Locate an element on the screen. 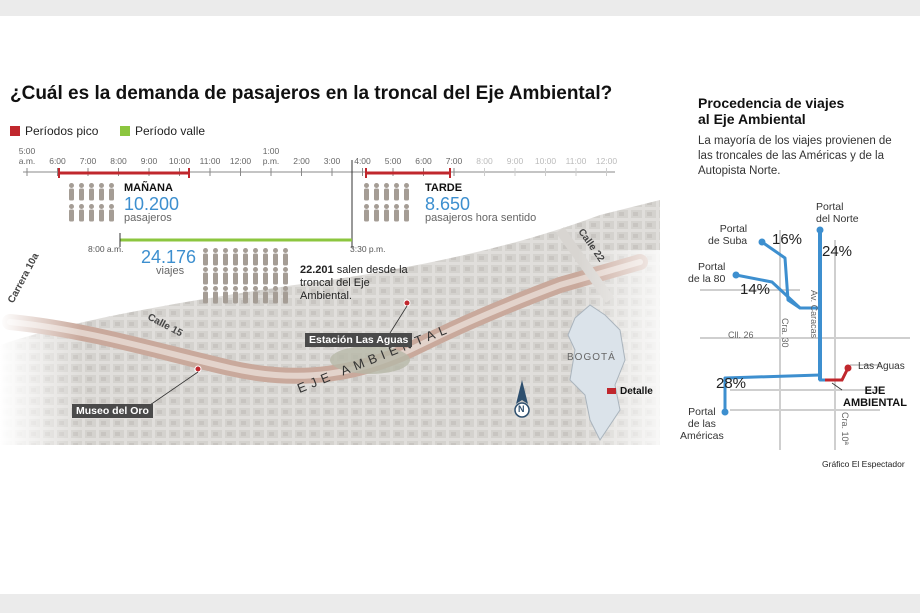 Image resolution: width=920 pixels, height=613 pixels. afternoon-value: 8.650 is located at coordinates (448, 204).